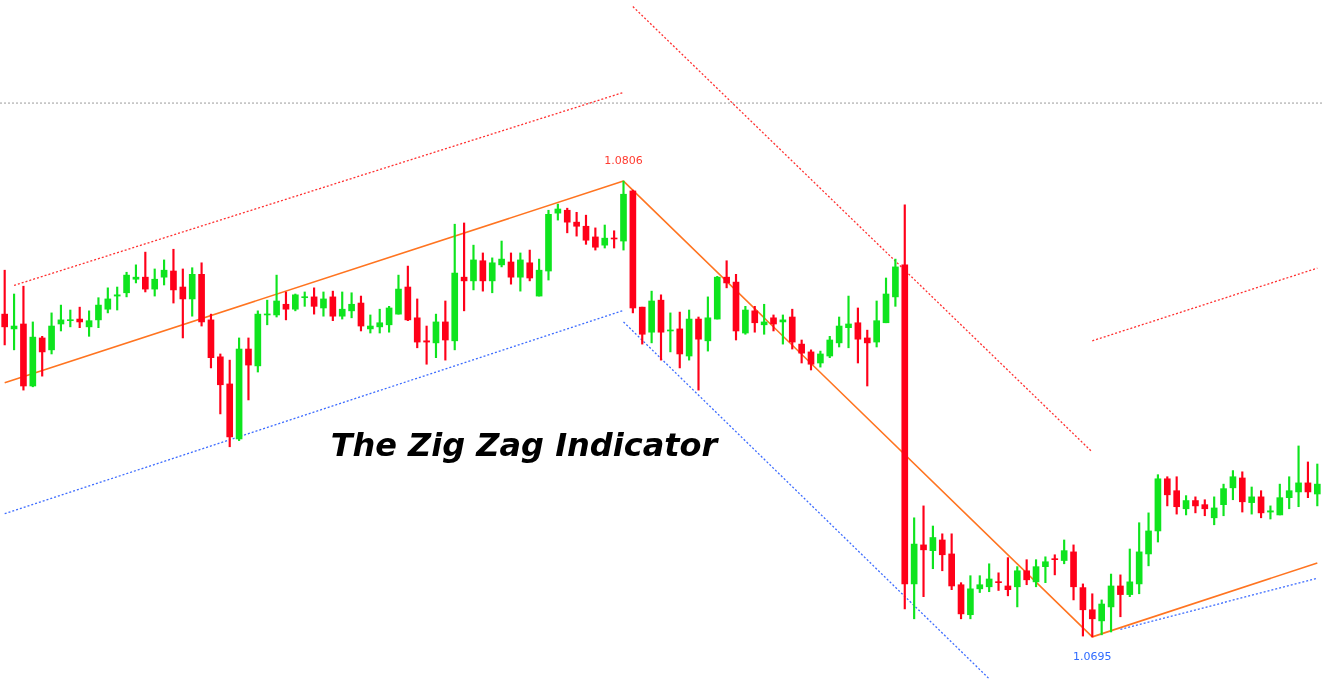  Describe the element at coordinates (623, 160) in the screenshot. I see `annotation: 1.0806` at that location.